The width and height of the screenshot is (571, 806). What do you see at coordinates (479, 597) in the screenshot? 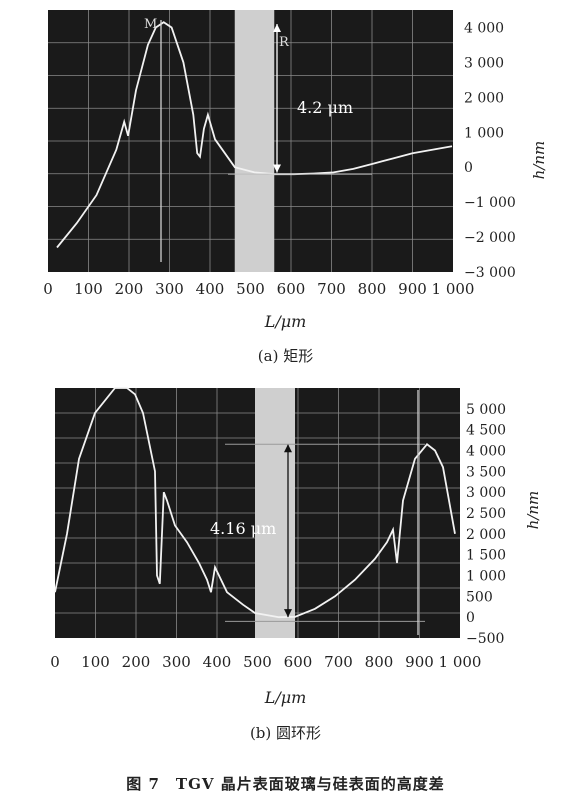
I see `y-tick-label: 500` at bounding box center [479, 597].